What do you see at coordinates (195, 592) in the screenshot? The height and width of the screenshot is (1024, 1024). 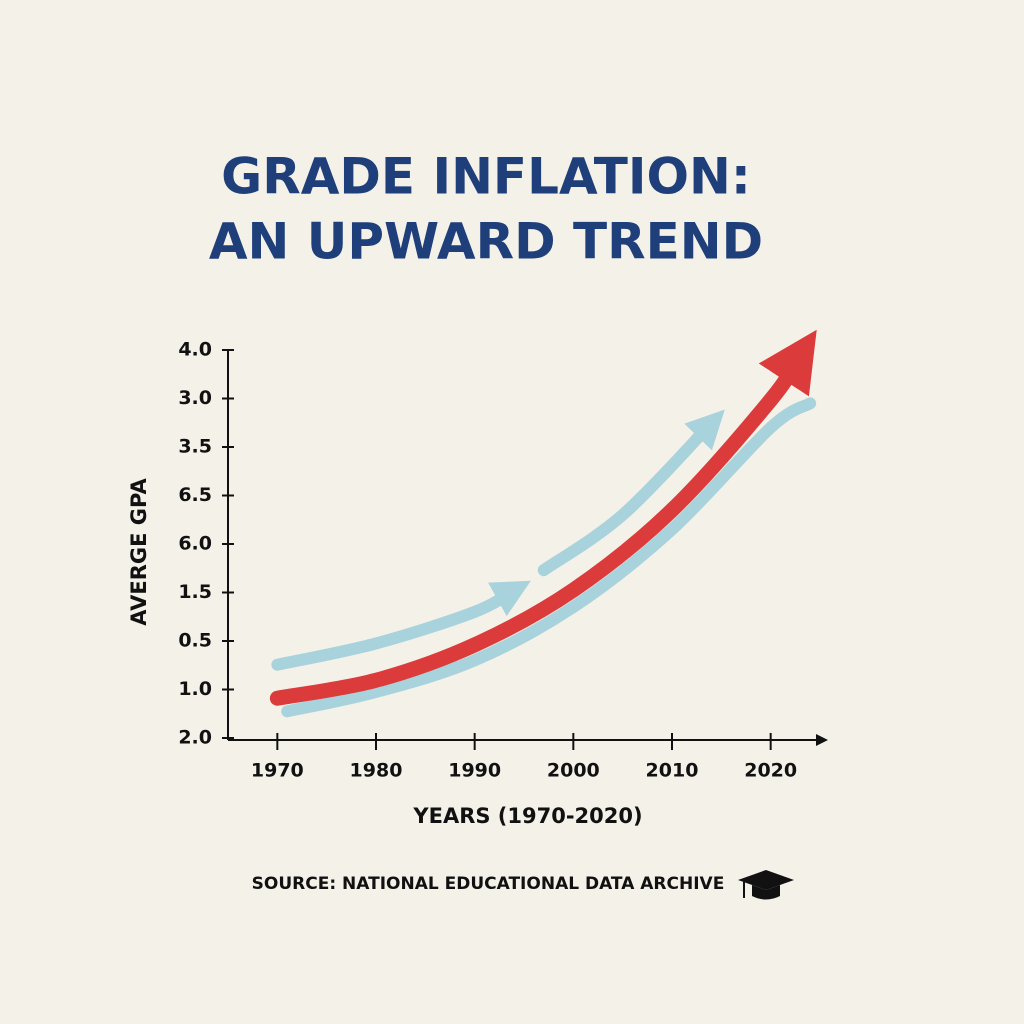 I see `y-tick-label: 1.5` at bounding box center [195, 592].